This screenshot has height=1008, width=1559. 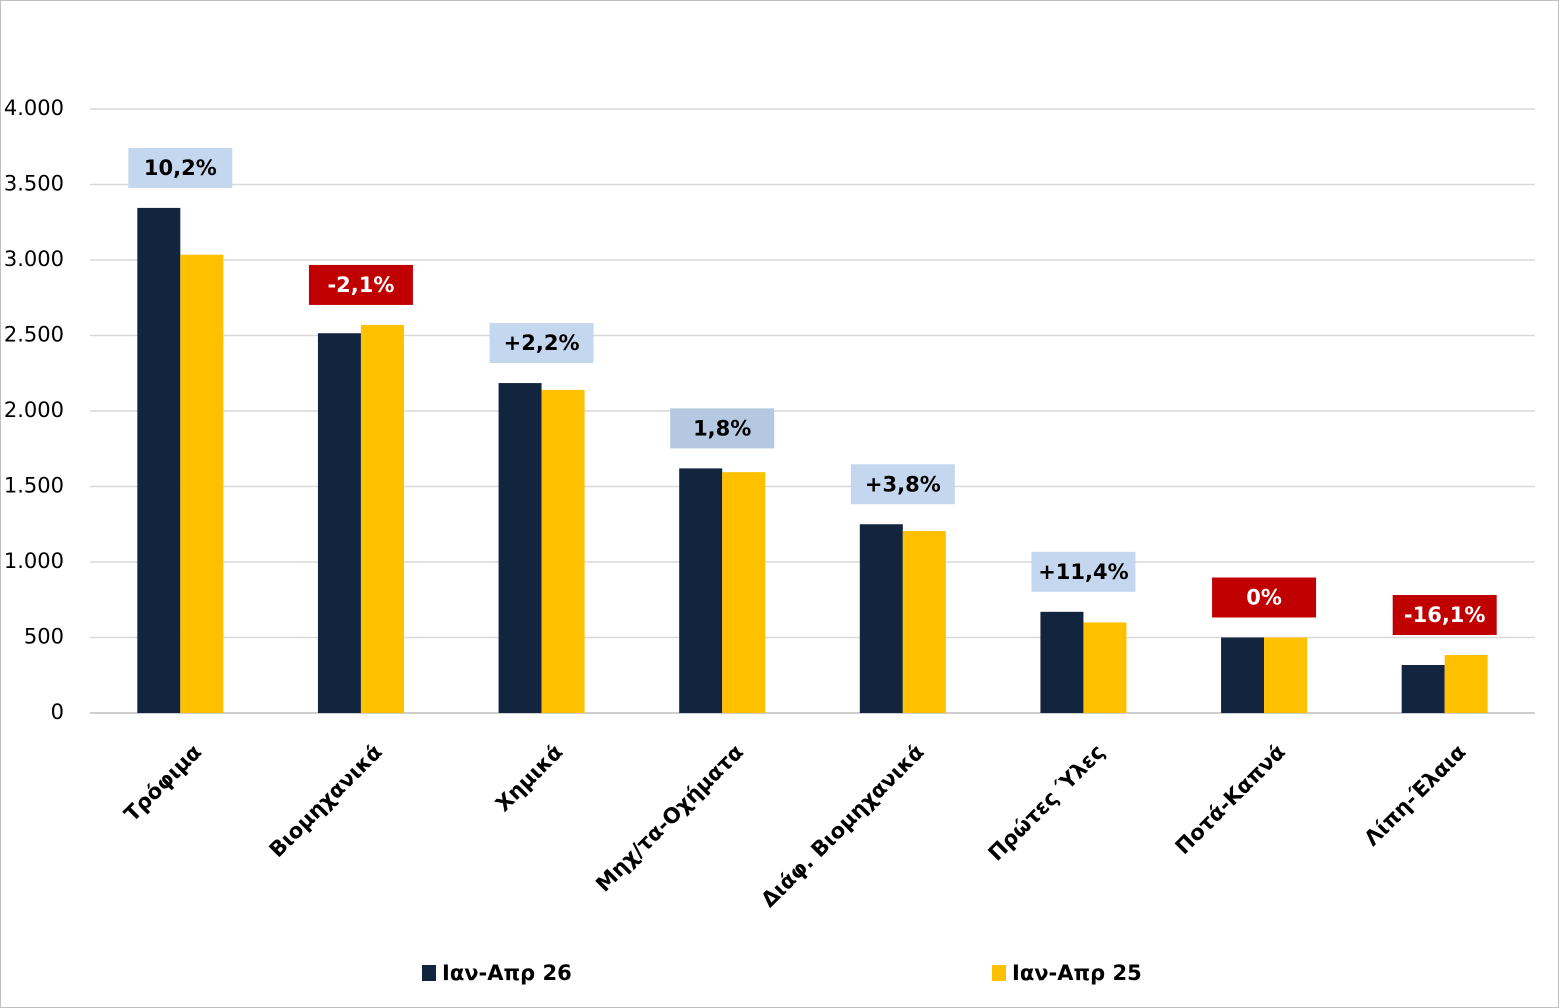 I want to click on annotation: +11,4%, so click(x=1083, y=572).